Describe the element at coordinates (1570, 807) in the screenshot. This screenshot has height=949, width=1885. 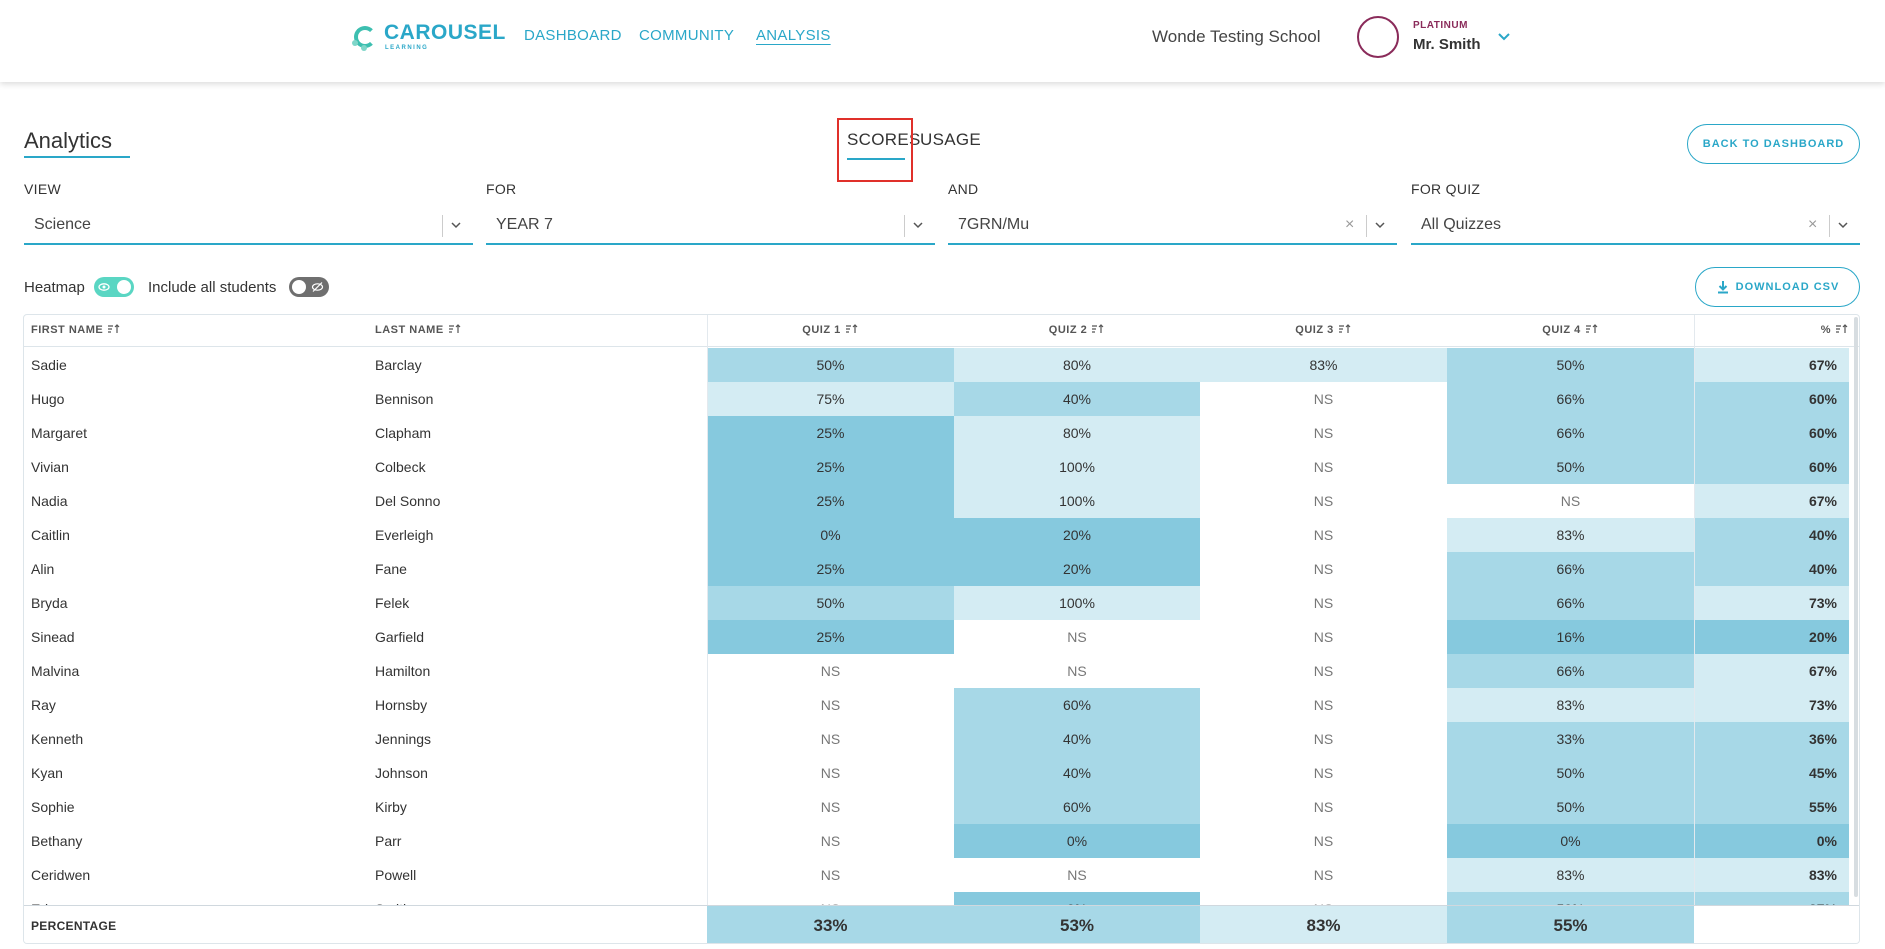
I see `quiz-4-cell: 50%` at that location.